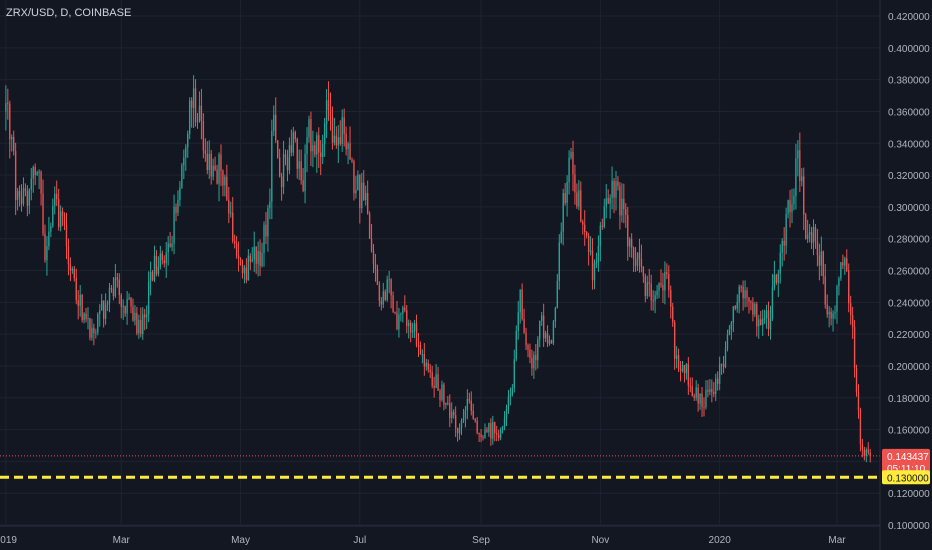 The image size is (932, 550). What do you see at coordinates (909, 144) in the screenshot?
I see `y-tick-label: 0.340000` at bounding box center [909, 144].